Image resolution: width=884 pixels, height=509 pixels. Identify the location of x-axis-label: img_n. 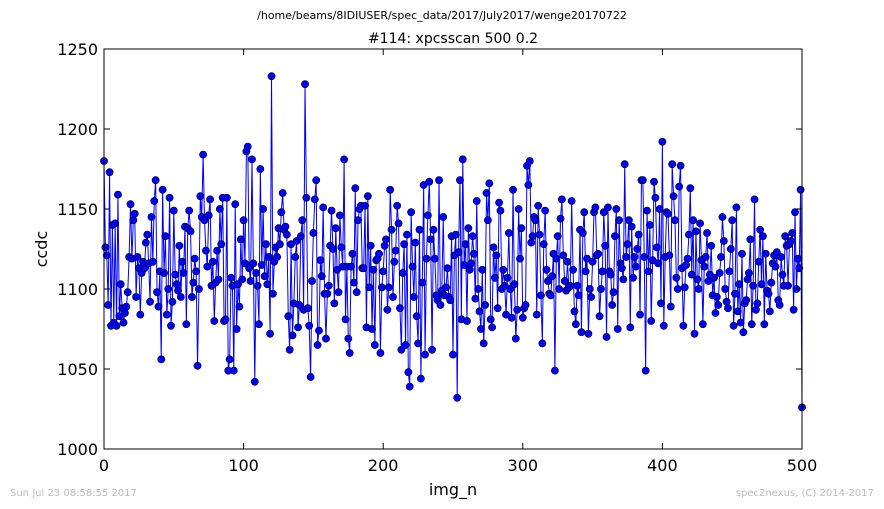
(453, 490).